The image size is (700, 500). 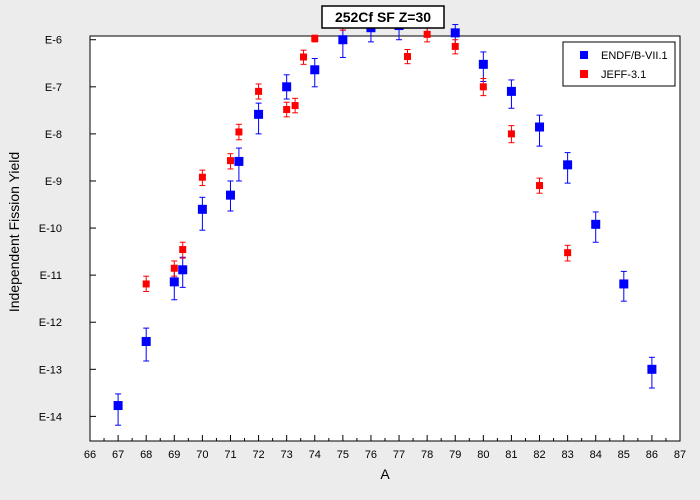 I want to click on x-tick-label: 73, so click(x=287, y=455).